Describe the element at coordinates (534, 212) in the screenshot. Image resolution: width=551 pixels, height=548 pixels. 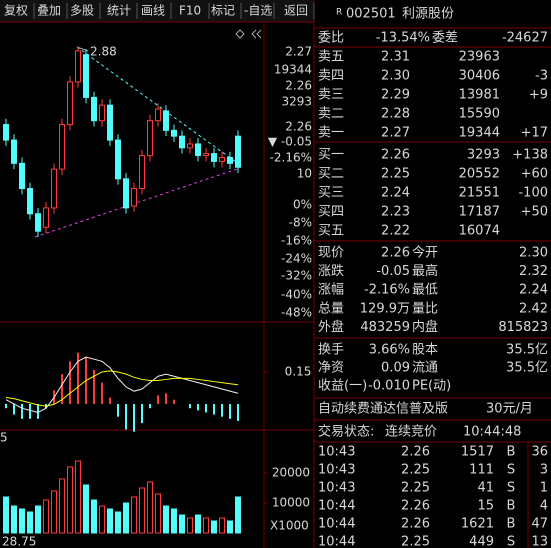
I see `order-book-cell: +50` at that location.